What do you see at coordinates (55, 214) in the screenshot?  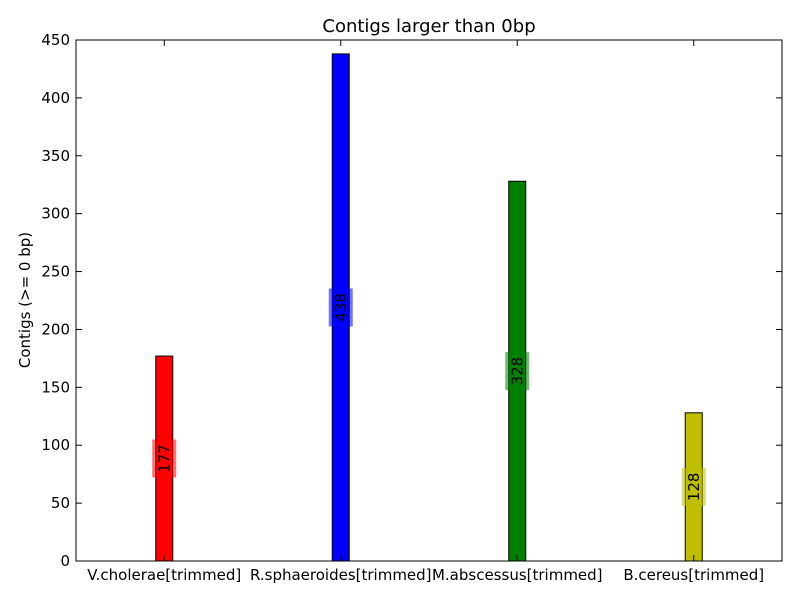 I see `y-tick-label: 300` at bounding box center [55, 214].